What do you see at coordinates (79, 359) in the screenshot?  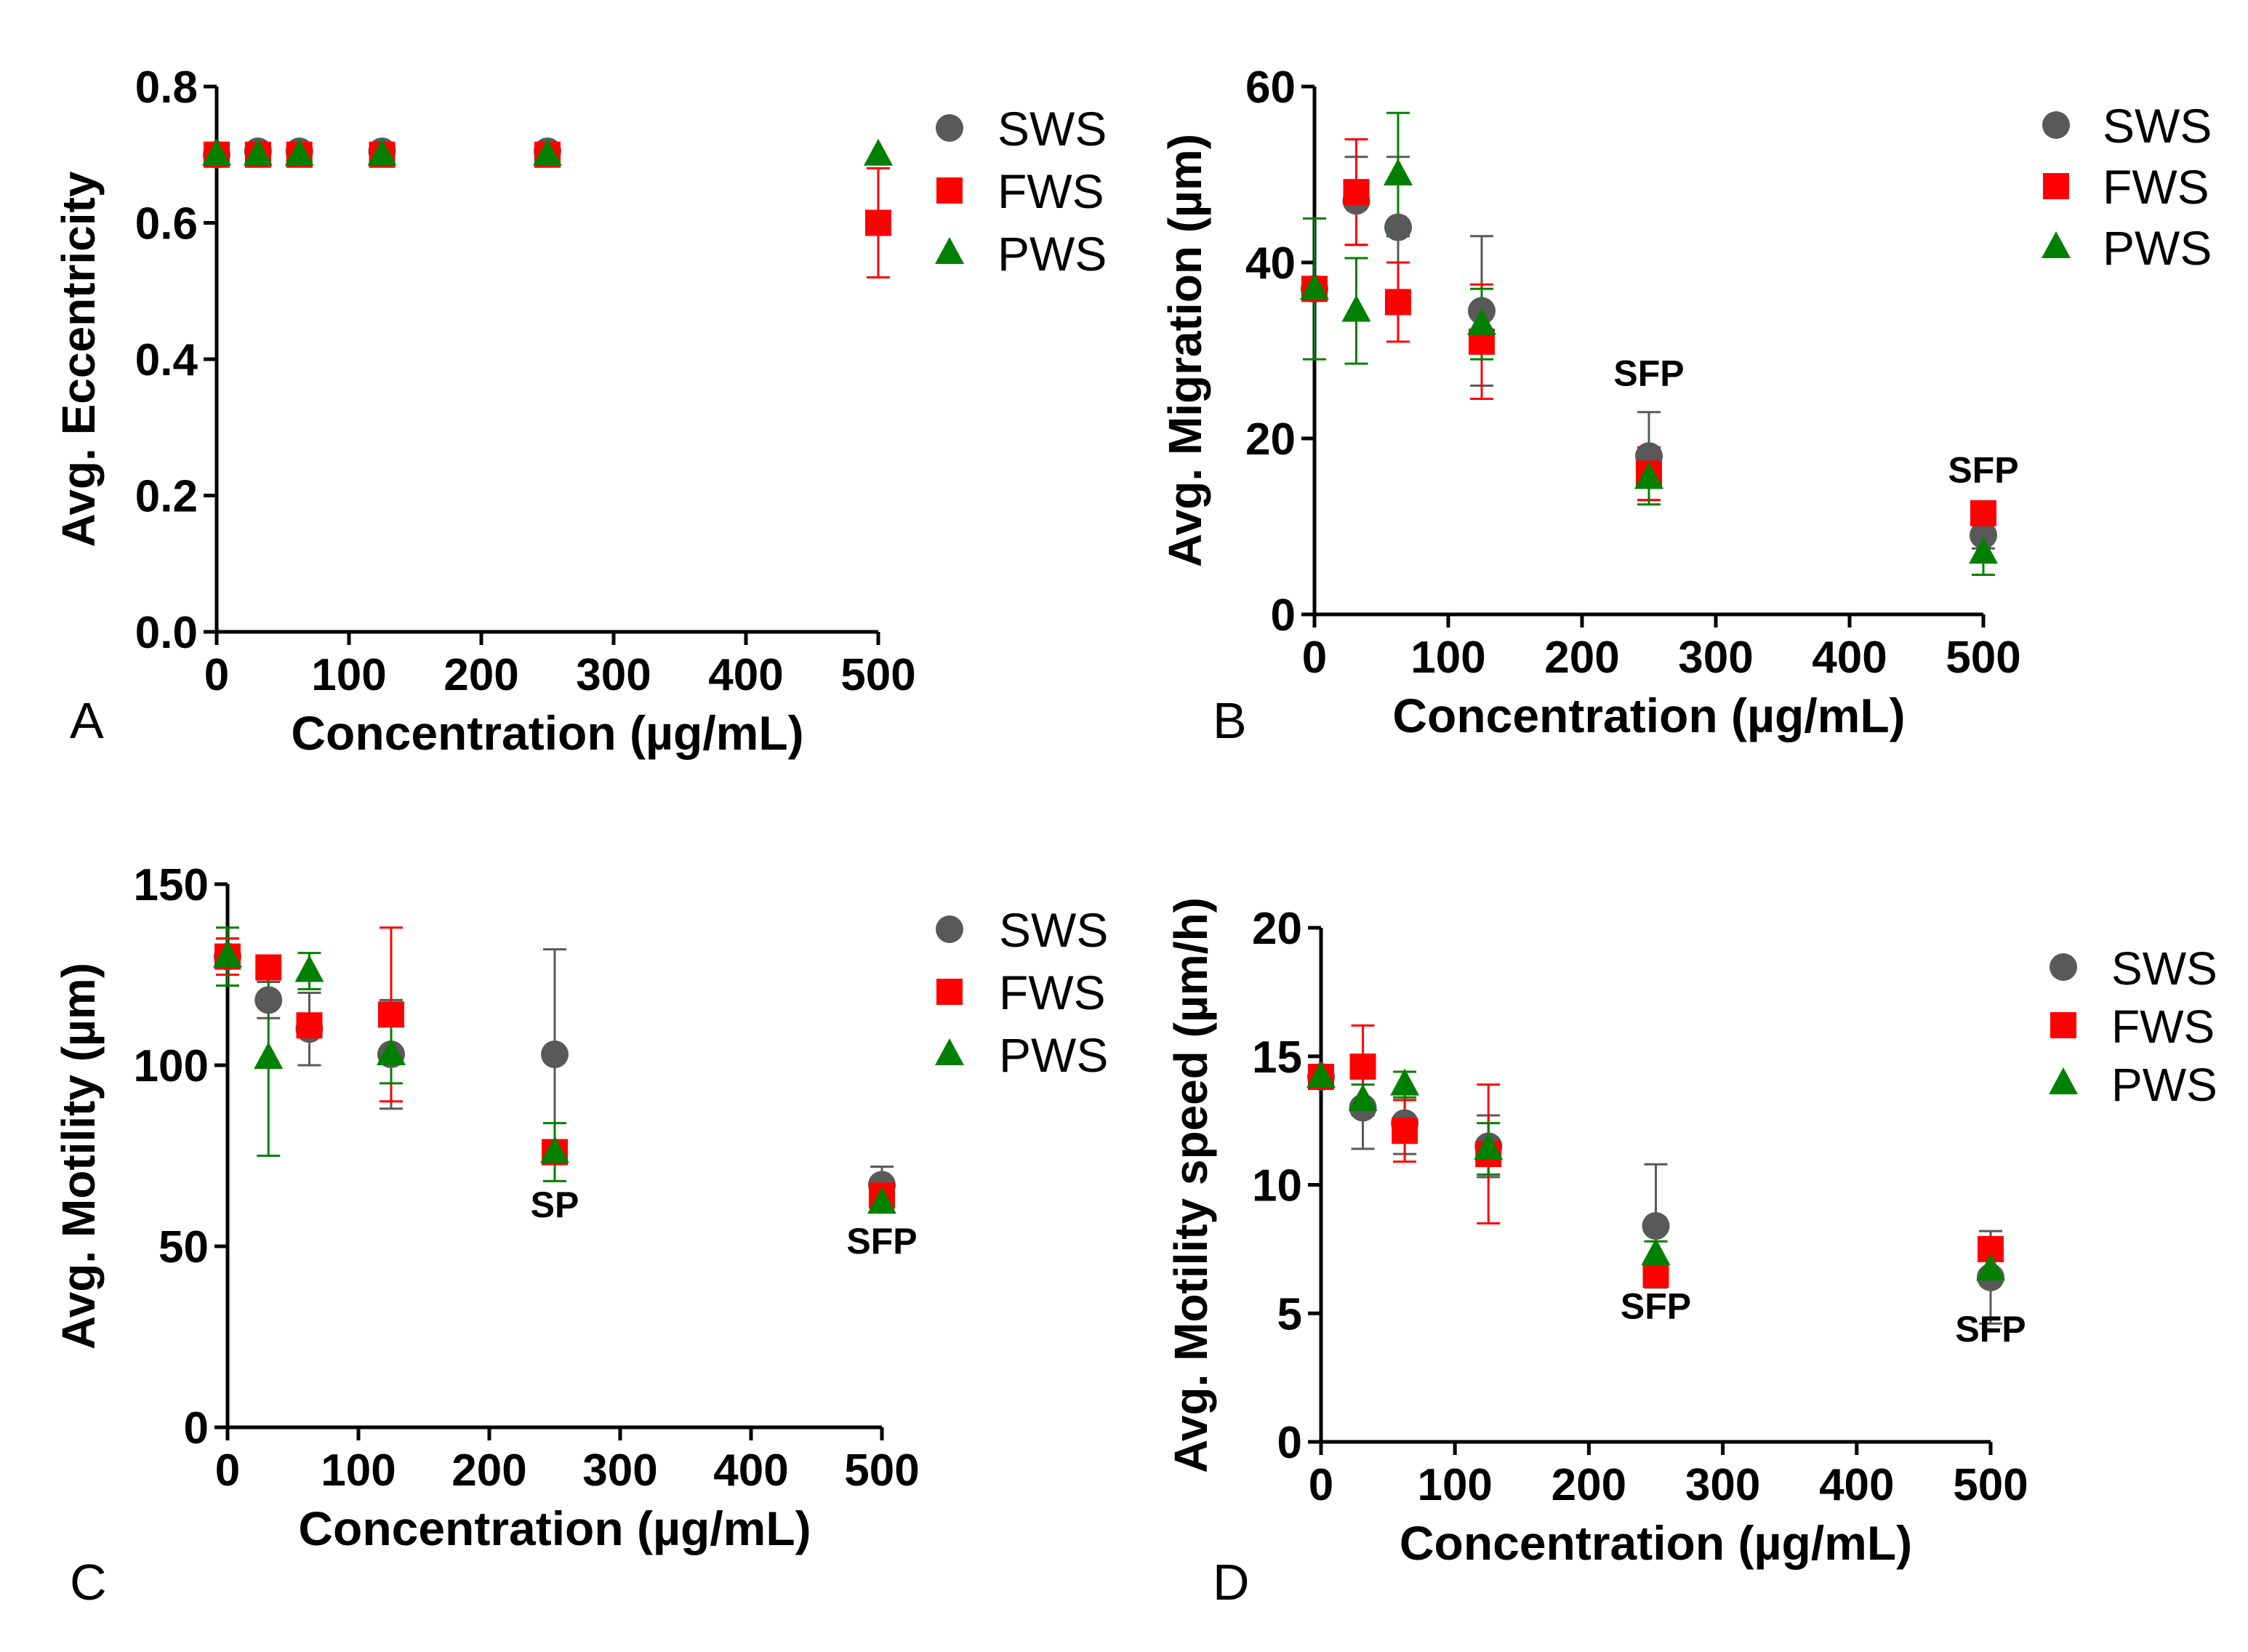 I see `y-axis-title: Avg. Eccentricity` at bounding box center [79, 359].